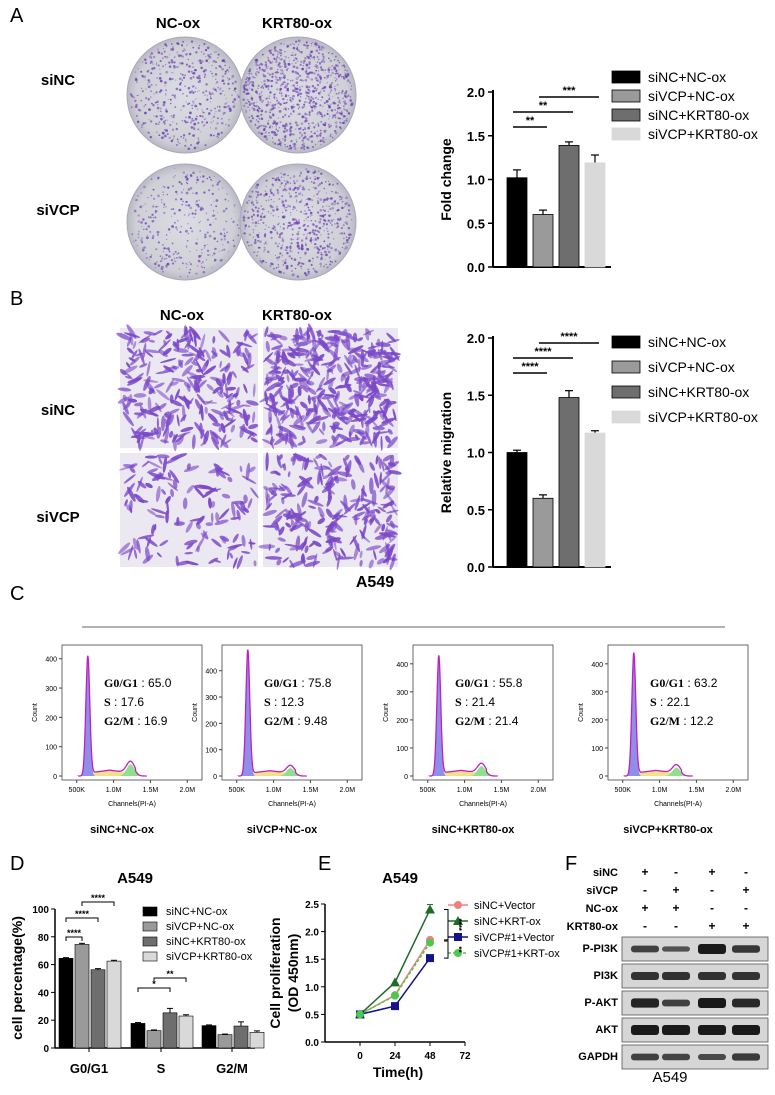  What do you see at coordinates (458, 949) in the screenshot?
I see `significance-label: **` at bounding box center [458, 949].